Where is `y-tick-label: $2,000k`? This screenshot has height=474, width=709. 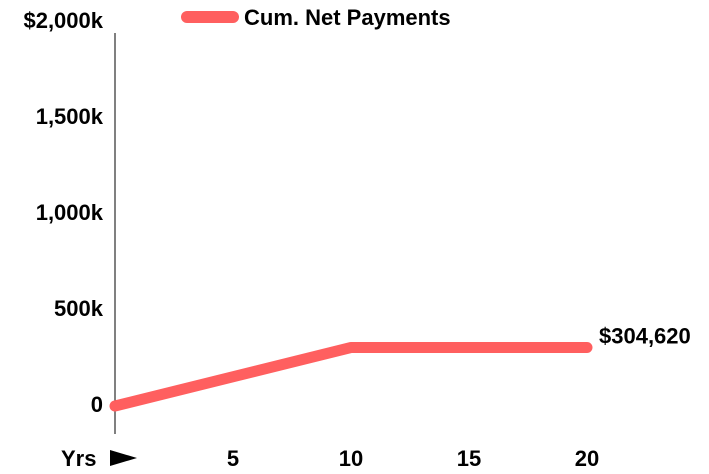
y-tick-label: $2,000k is located at coordinates (63, 20).